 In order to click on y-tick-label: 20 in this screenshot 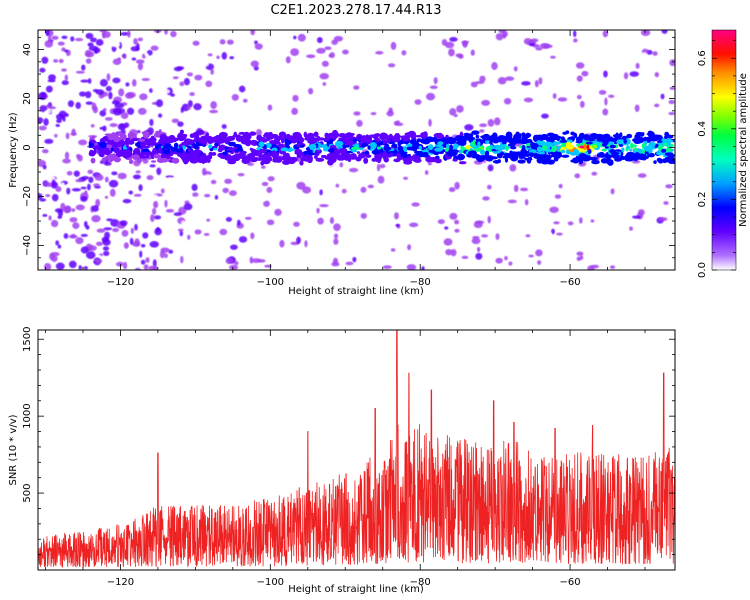, I will do `click(27, 98)`.